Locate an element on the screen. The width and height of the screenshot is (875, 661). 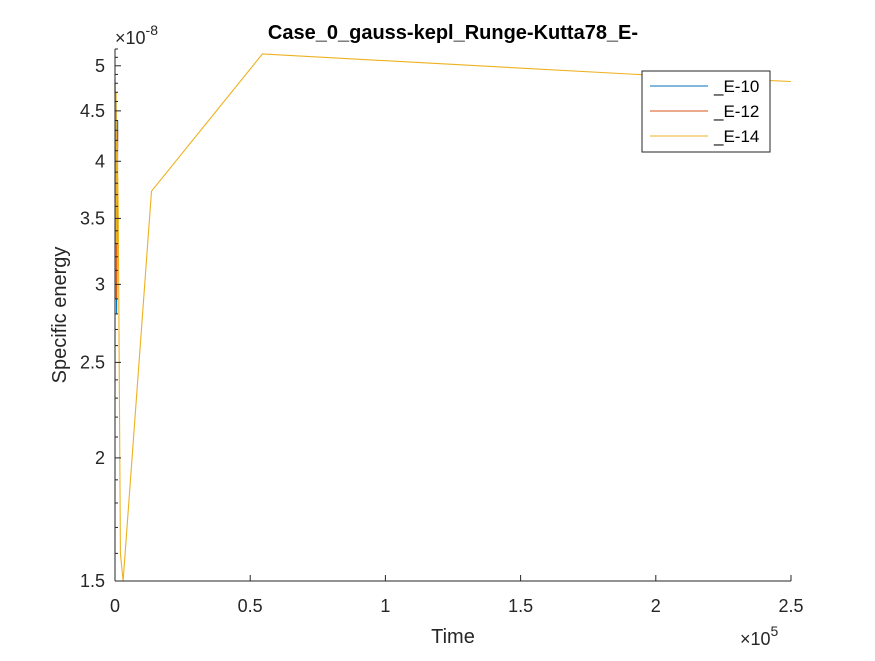
y-tick-label: 2 is located at coordinates (100, 458).